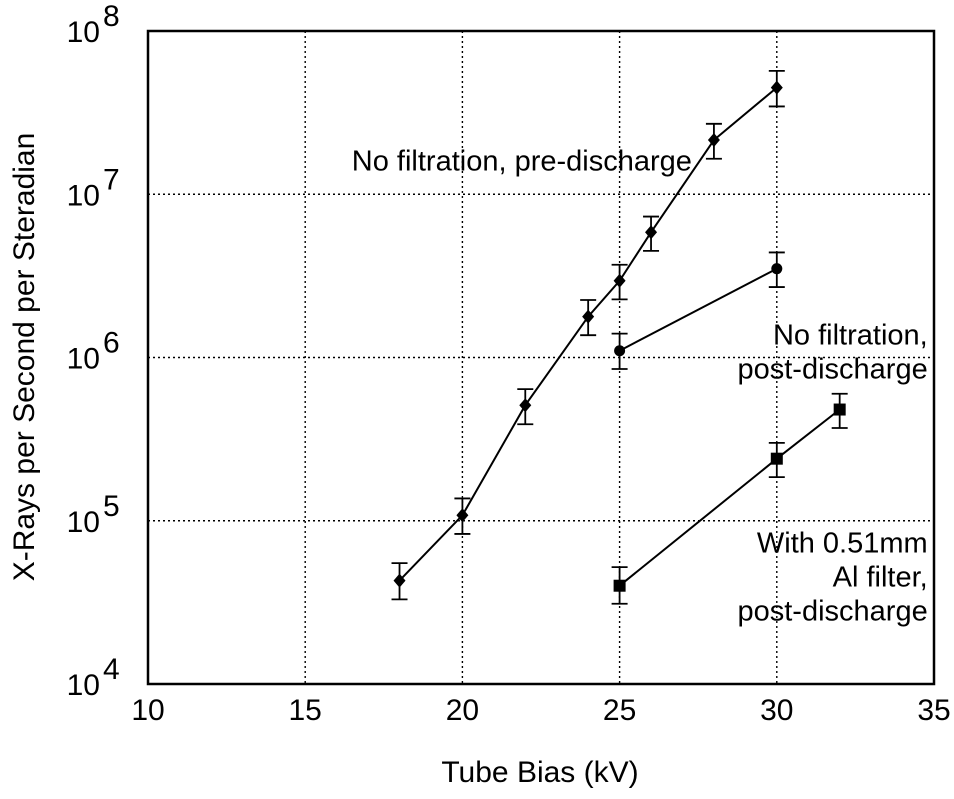  Describe the element at coordinates (147, 710) in the screenshot. I see `x-tick-label: 10` at that location.